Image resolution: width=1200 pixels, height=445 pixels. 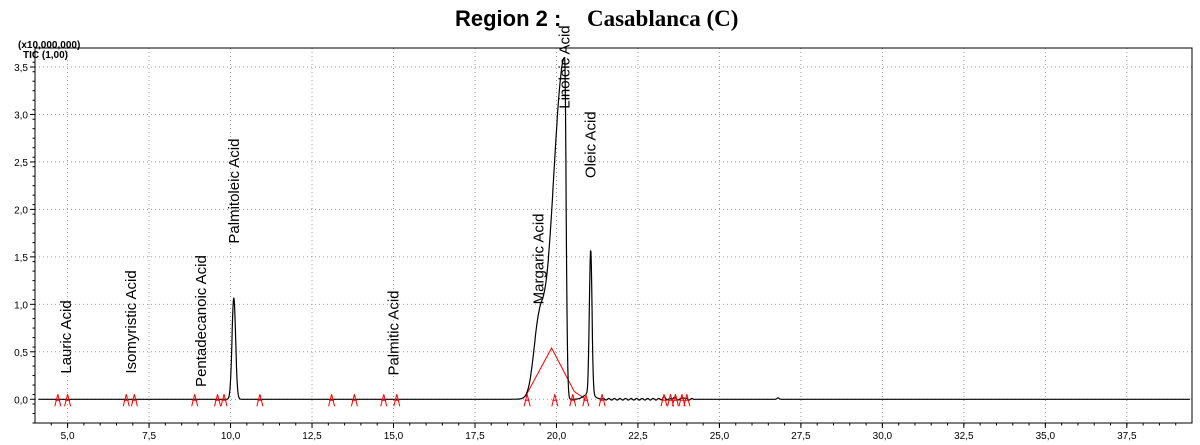 What do you see at coordinates (149, 436) in the screenshot?
I see `x-tick-label: 7,5` at bounding box center [149, 436].